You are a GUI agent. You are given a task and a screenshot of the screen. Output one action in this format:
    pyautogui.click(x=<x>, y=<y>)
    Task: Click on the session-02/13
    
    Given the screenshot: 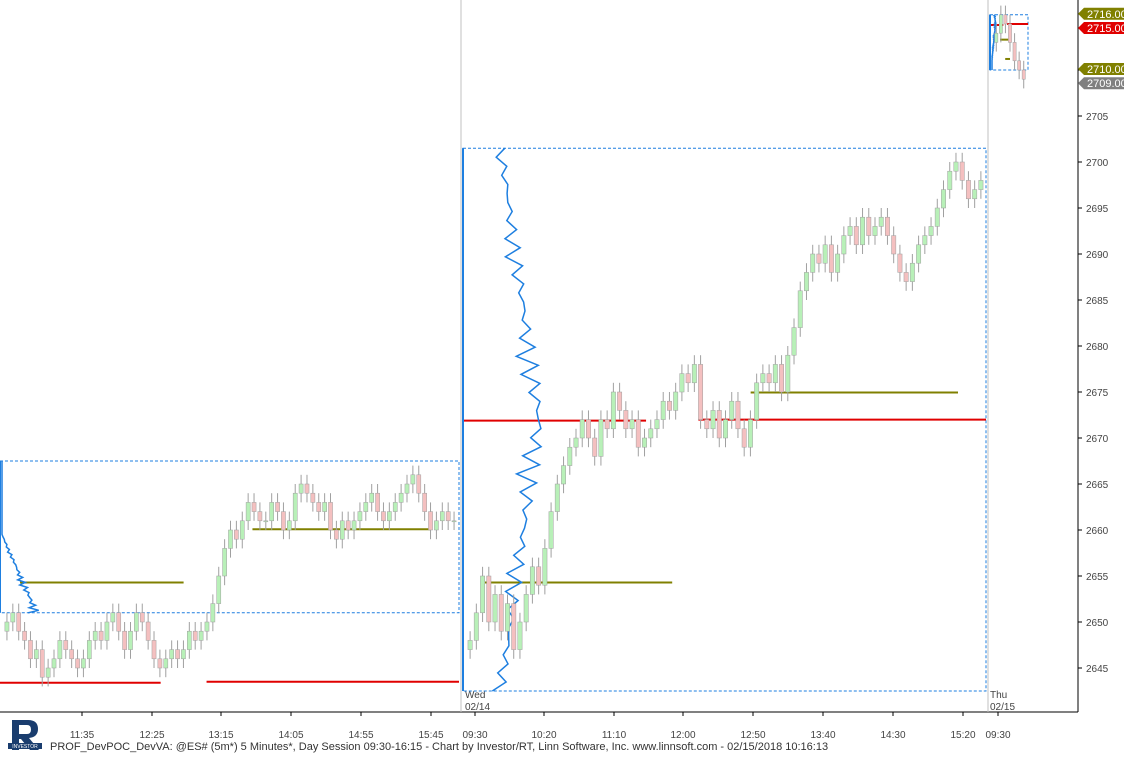 What is the action you would take?
    pyautogui.click(x=230, y=573)
    